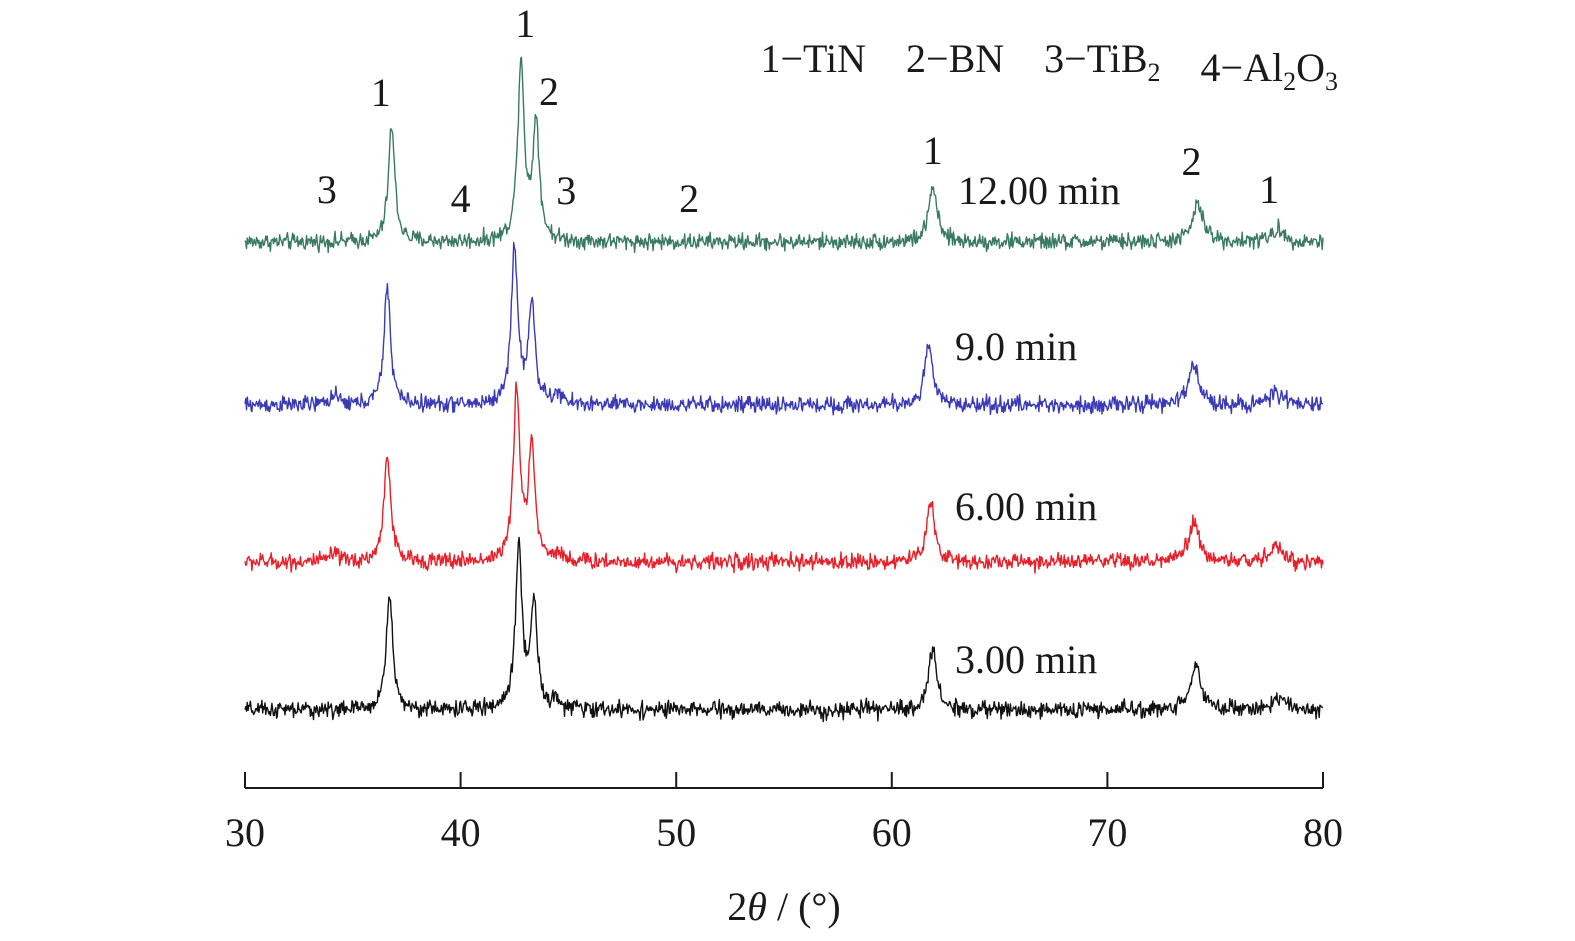  I want to click on peak-label-5: 2, so click(549, 91).